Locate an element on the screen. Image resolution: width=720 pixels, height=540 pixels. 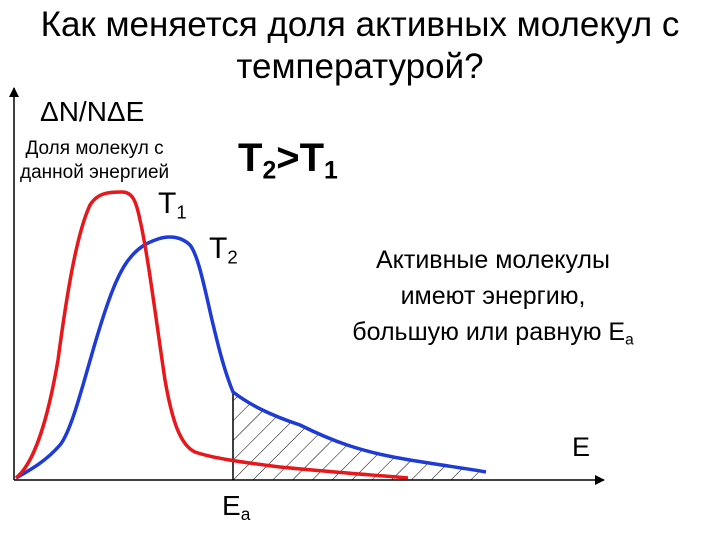
activation-energy-label: Ea is located at coordinates (236, 507).